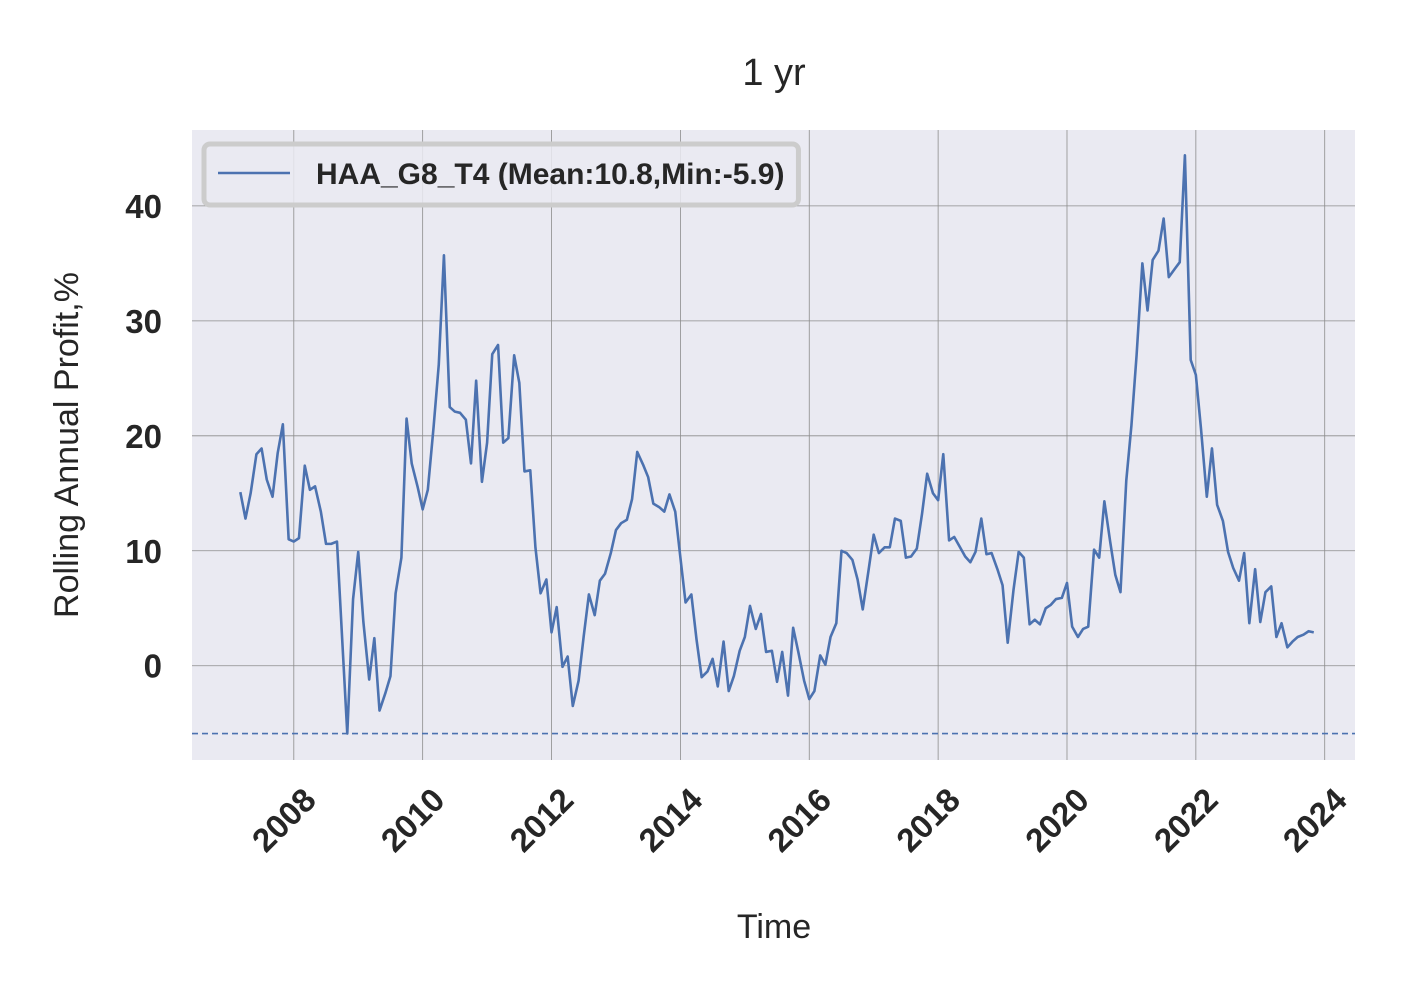  I want to click on y-tick-label: 10, so click(143, 551).